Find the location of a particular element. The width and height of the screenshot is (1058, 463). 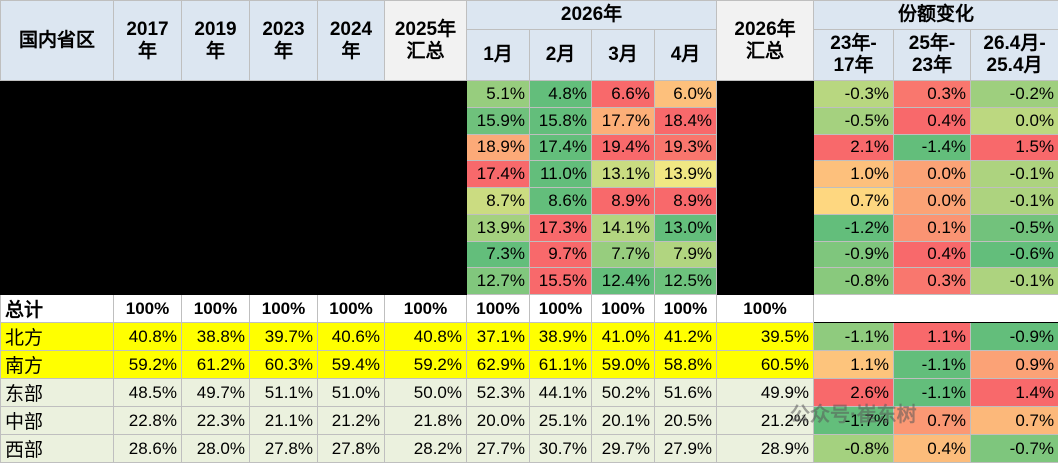

region-share: 51.0% is located at coordinates (351, 393).